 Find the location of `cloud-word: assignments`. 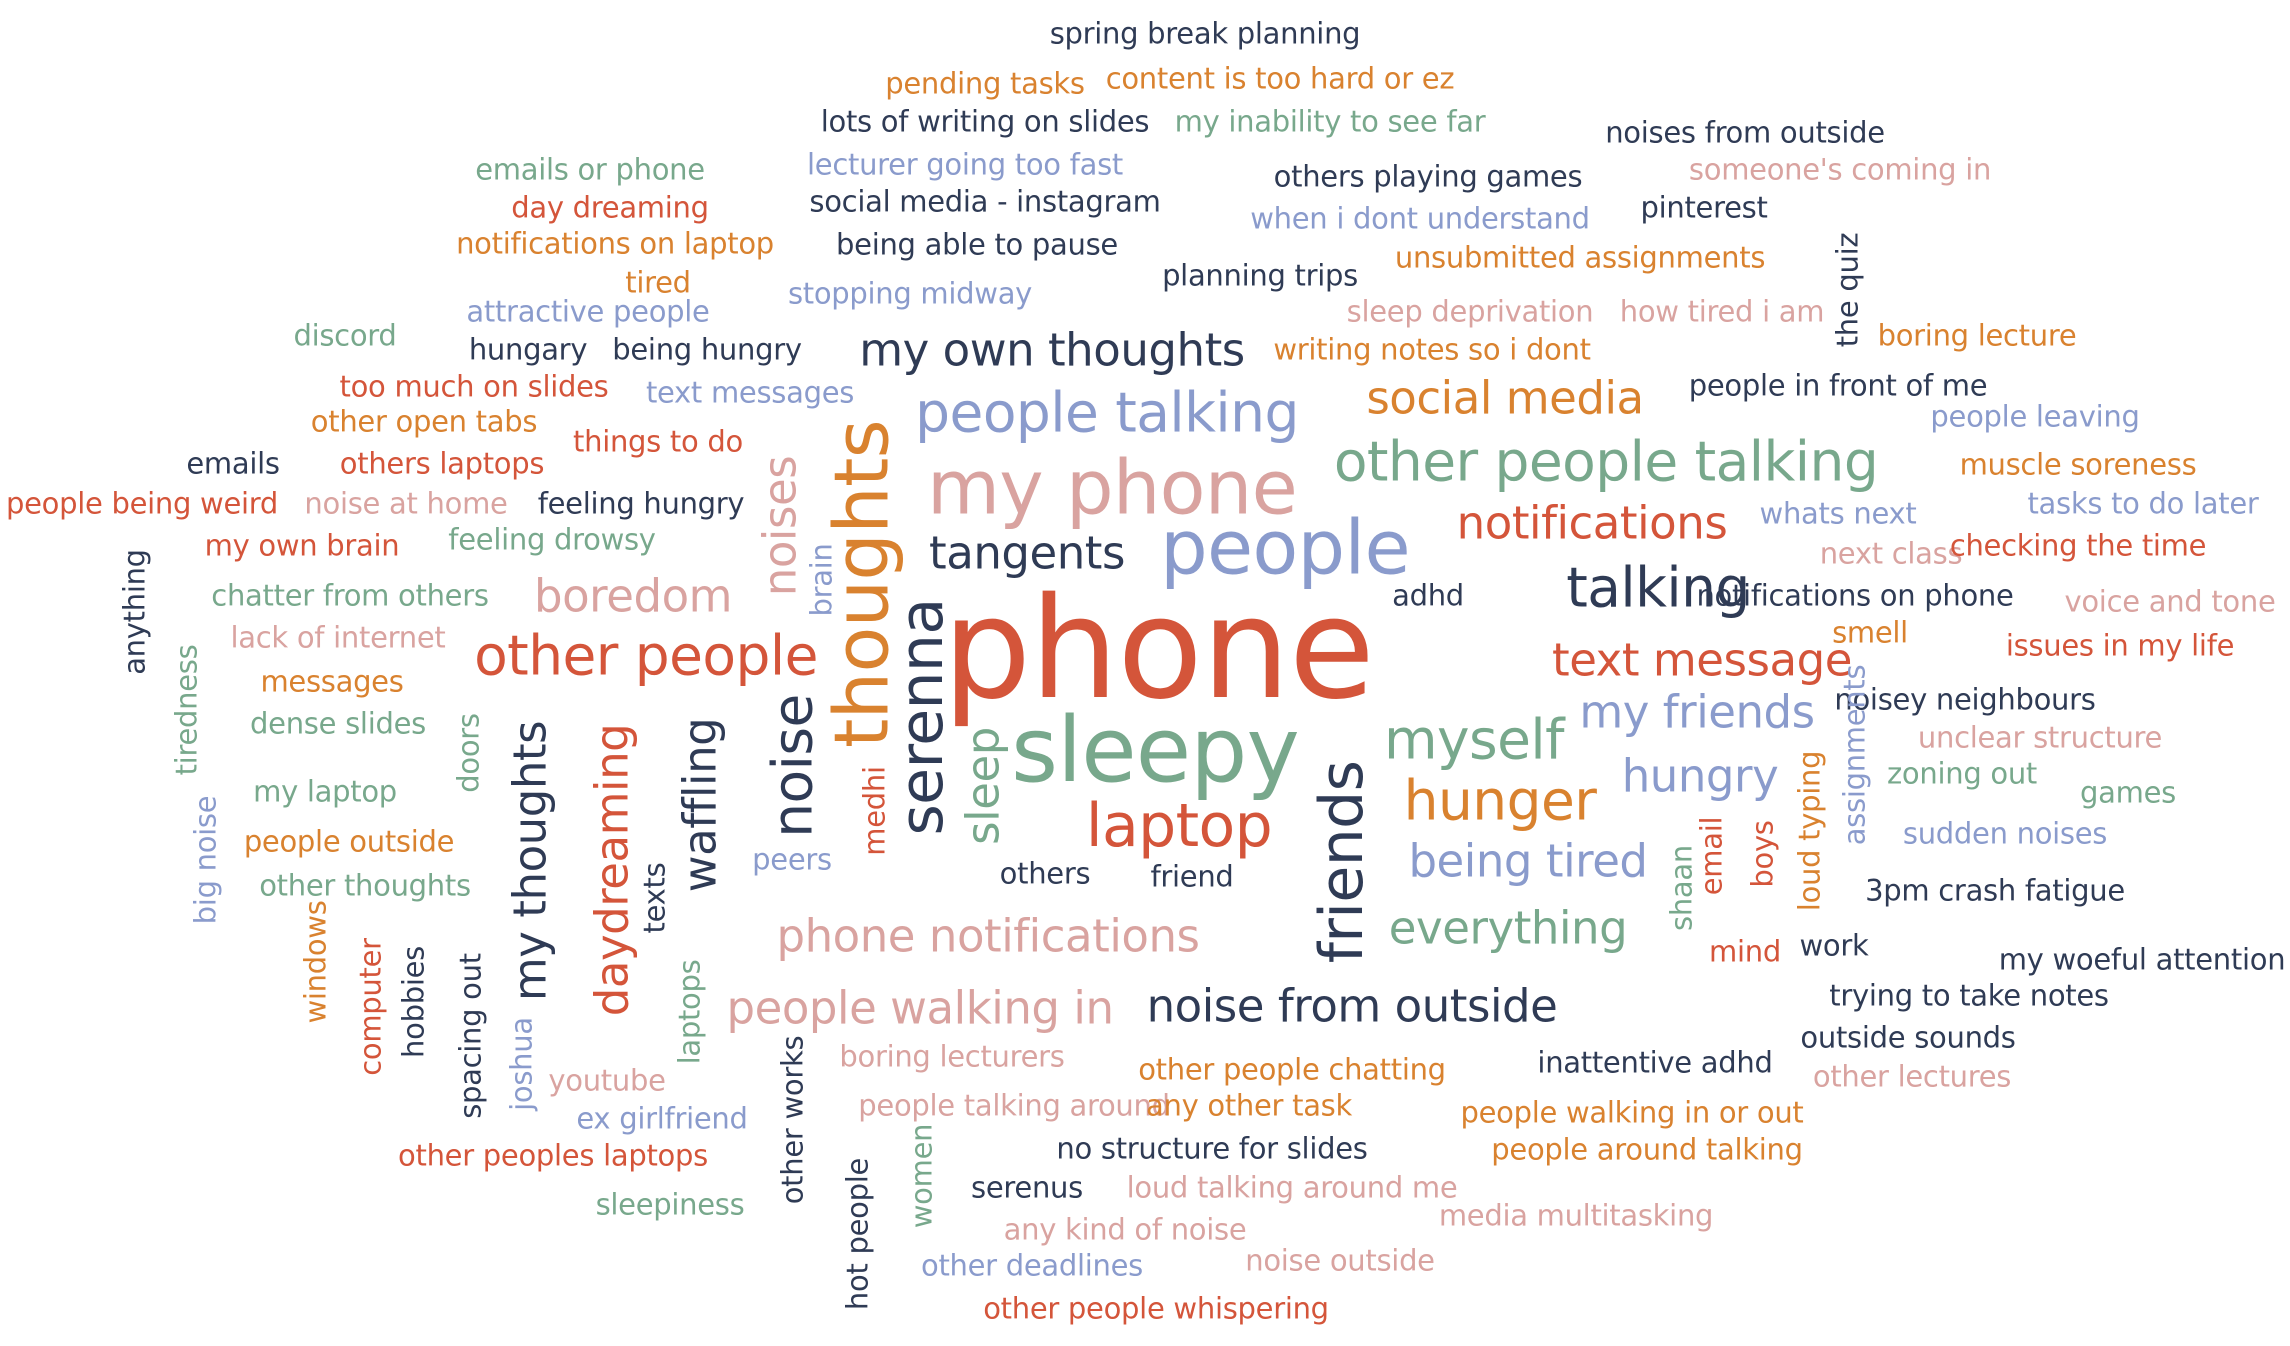

cloud-word: assignments is located at coordinates (1854, 755).